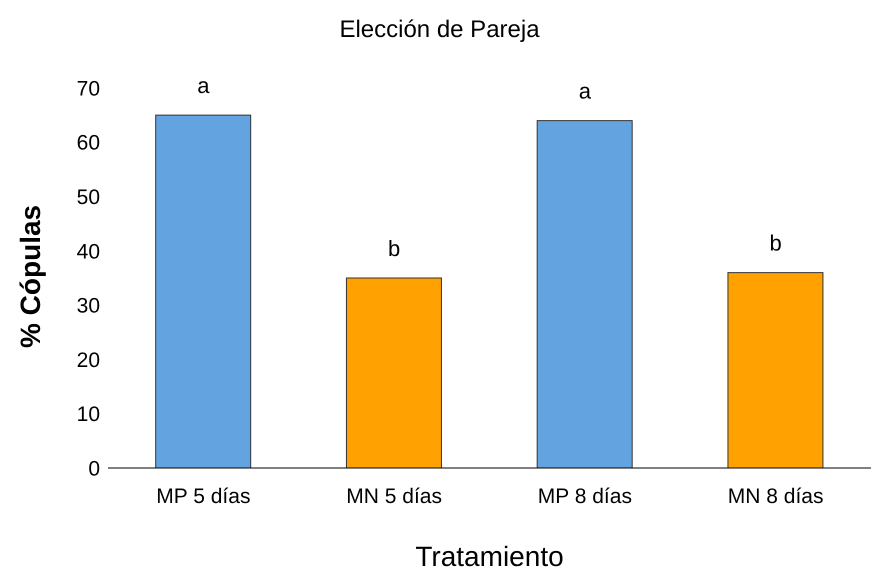 Image resolution: width=879 pixels, height=586 pixels. I want to click on x-tick-label: MP 5 días, so click(203, 496).